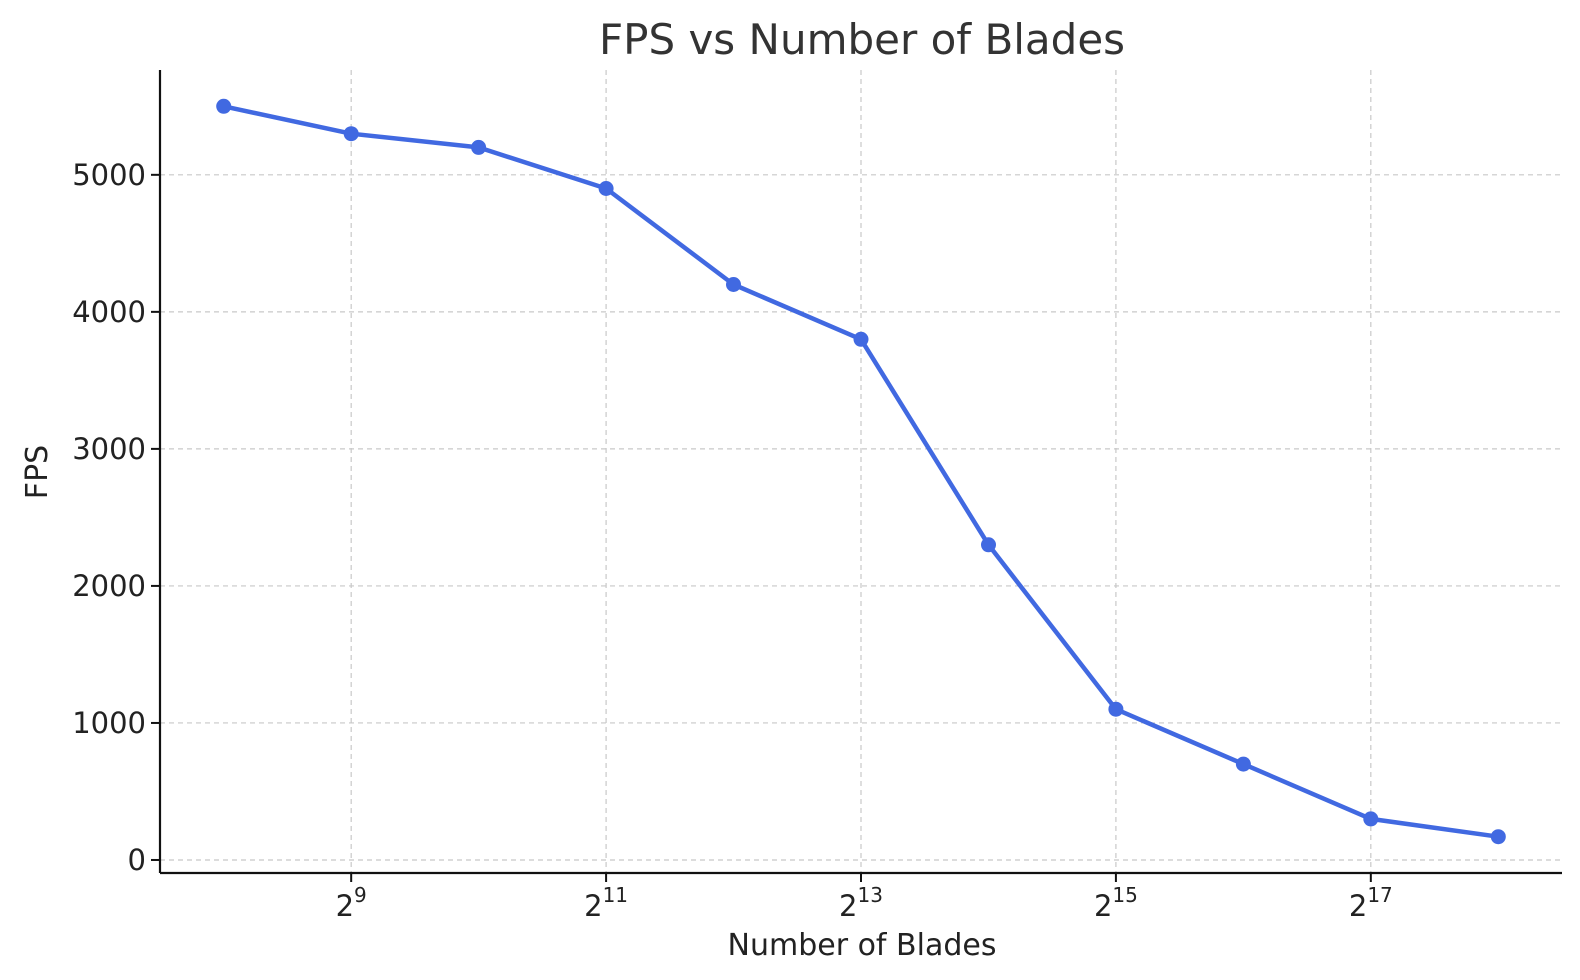  I want to click on y-axis-label: FPS, so click(37, 472).